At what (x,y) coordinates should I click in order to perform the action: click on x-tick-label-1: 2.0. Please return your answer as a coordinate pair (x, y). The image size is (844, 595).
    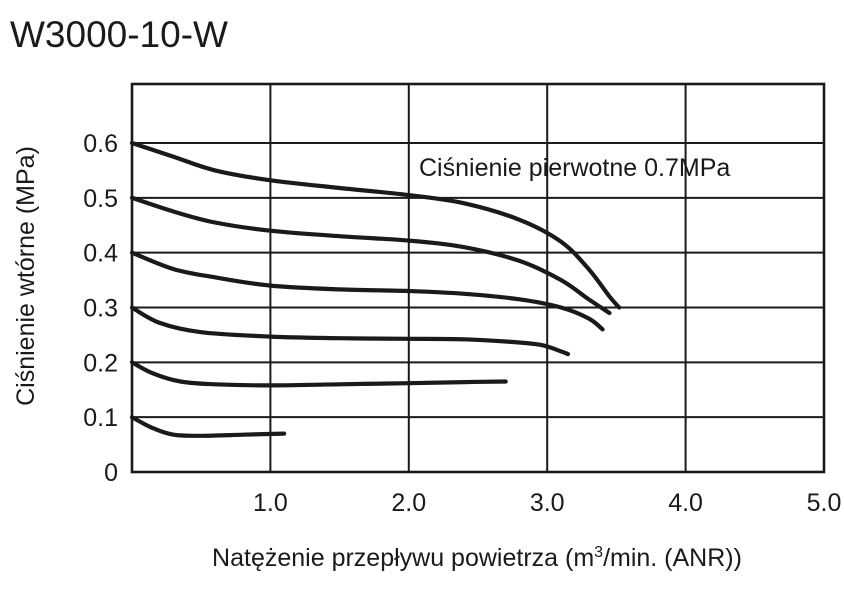
    Looking at the image, I should click on (408, 503).